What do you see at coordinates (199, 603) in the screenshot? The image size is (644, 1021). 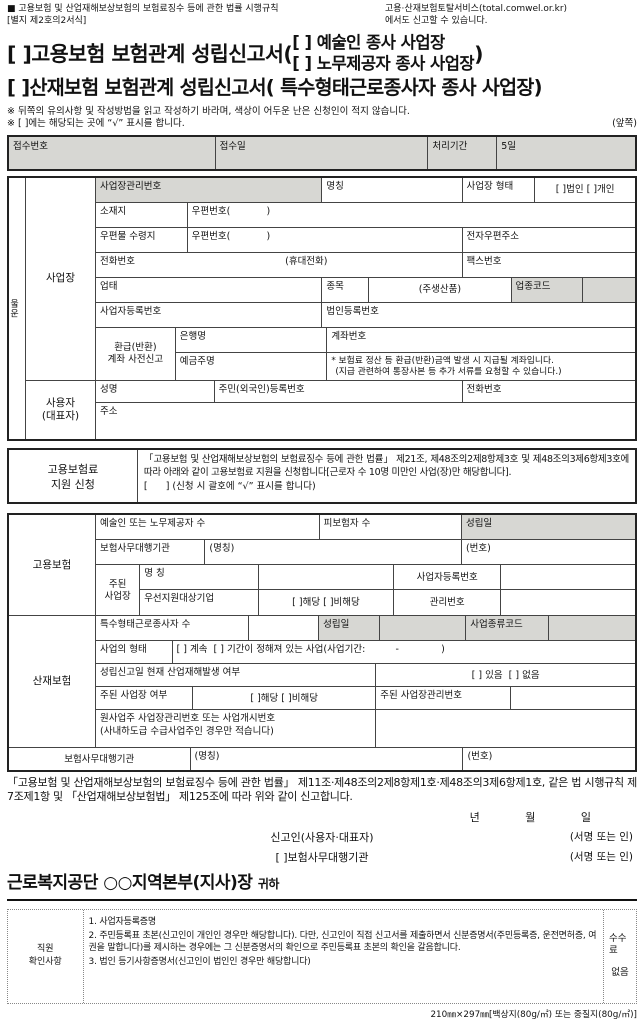 I see `priority-company-label: 우선지원대상기업` at bounding box center [199, 603].